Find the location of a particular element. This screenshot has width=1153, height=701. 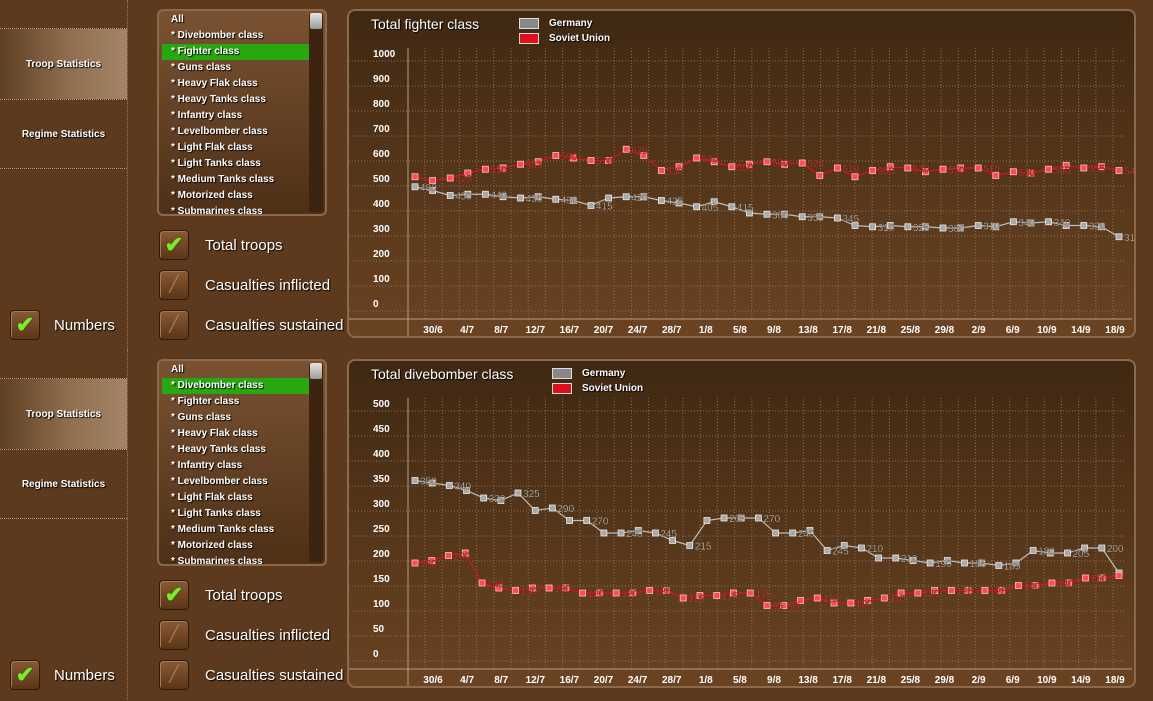

class-list-item-selected: * Divebomber class is located at coordinates (236, 386).